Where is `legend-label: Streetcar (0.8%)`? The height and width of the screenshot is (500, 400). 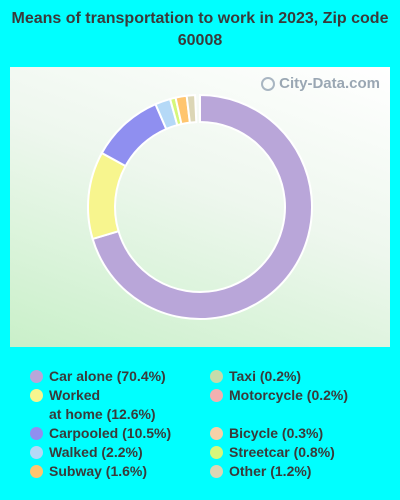
legend-label: Streetcar (0.8%) is located at coordinates (282, 452).